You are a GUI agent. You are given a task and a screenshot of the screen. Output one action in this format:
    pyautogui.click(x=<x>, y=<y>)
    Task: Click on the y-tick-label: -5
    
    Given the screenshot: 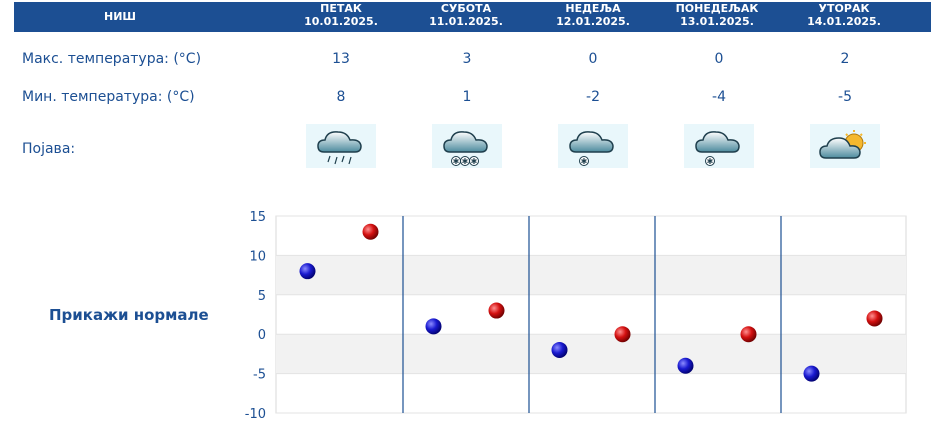 What is the action you would take?
    pyautogui.click(x=259, y=375)
    